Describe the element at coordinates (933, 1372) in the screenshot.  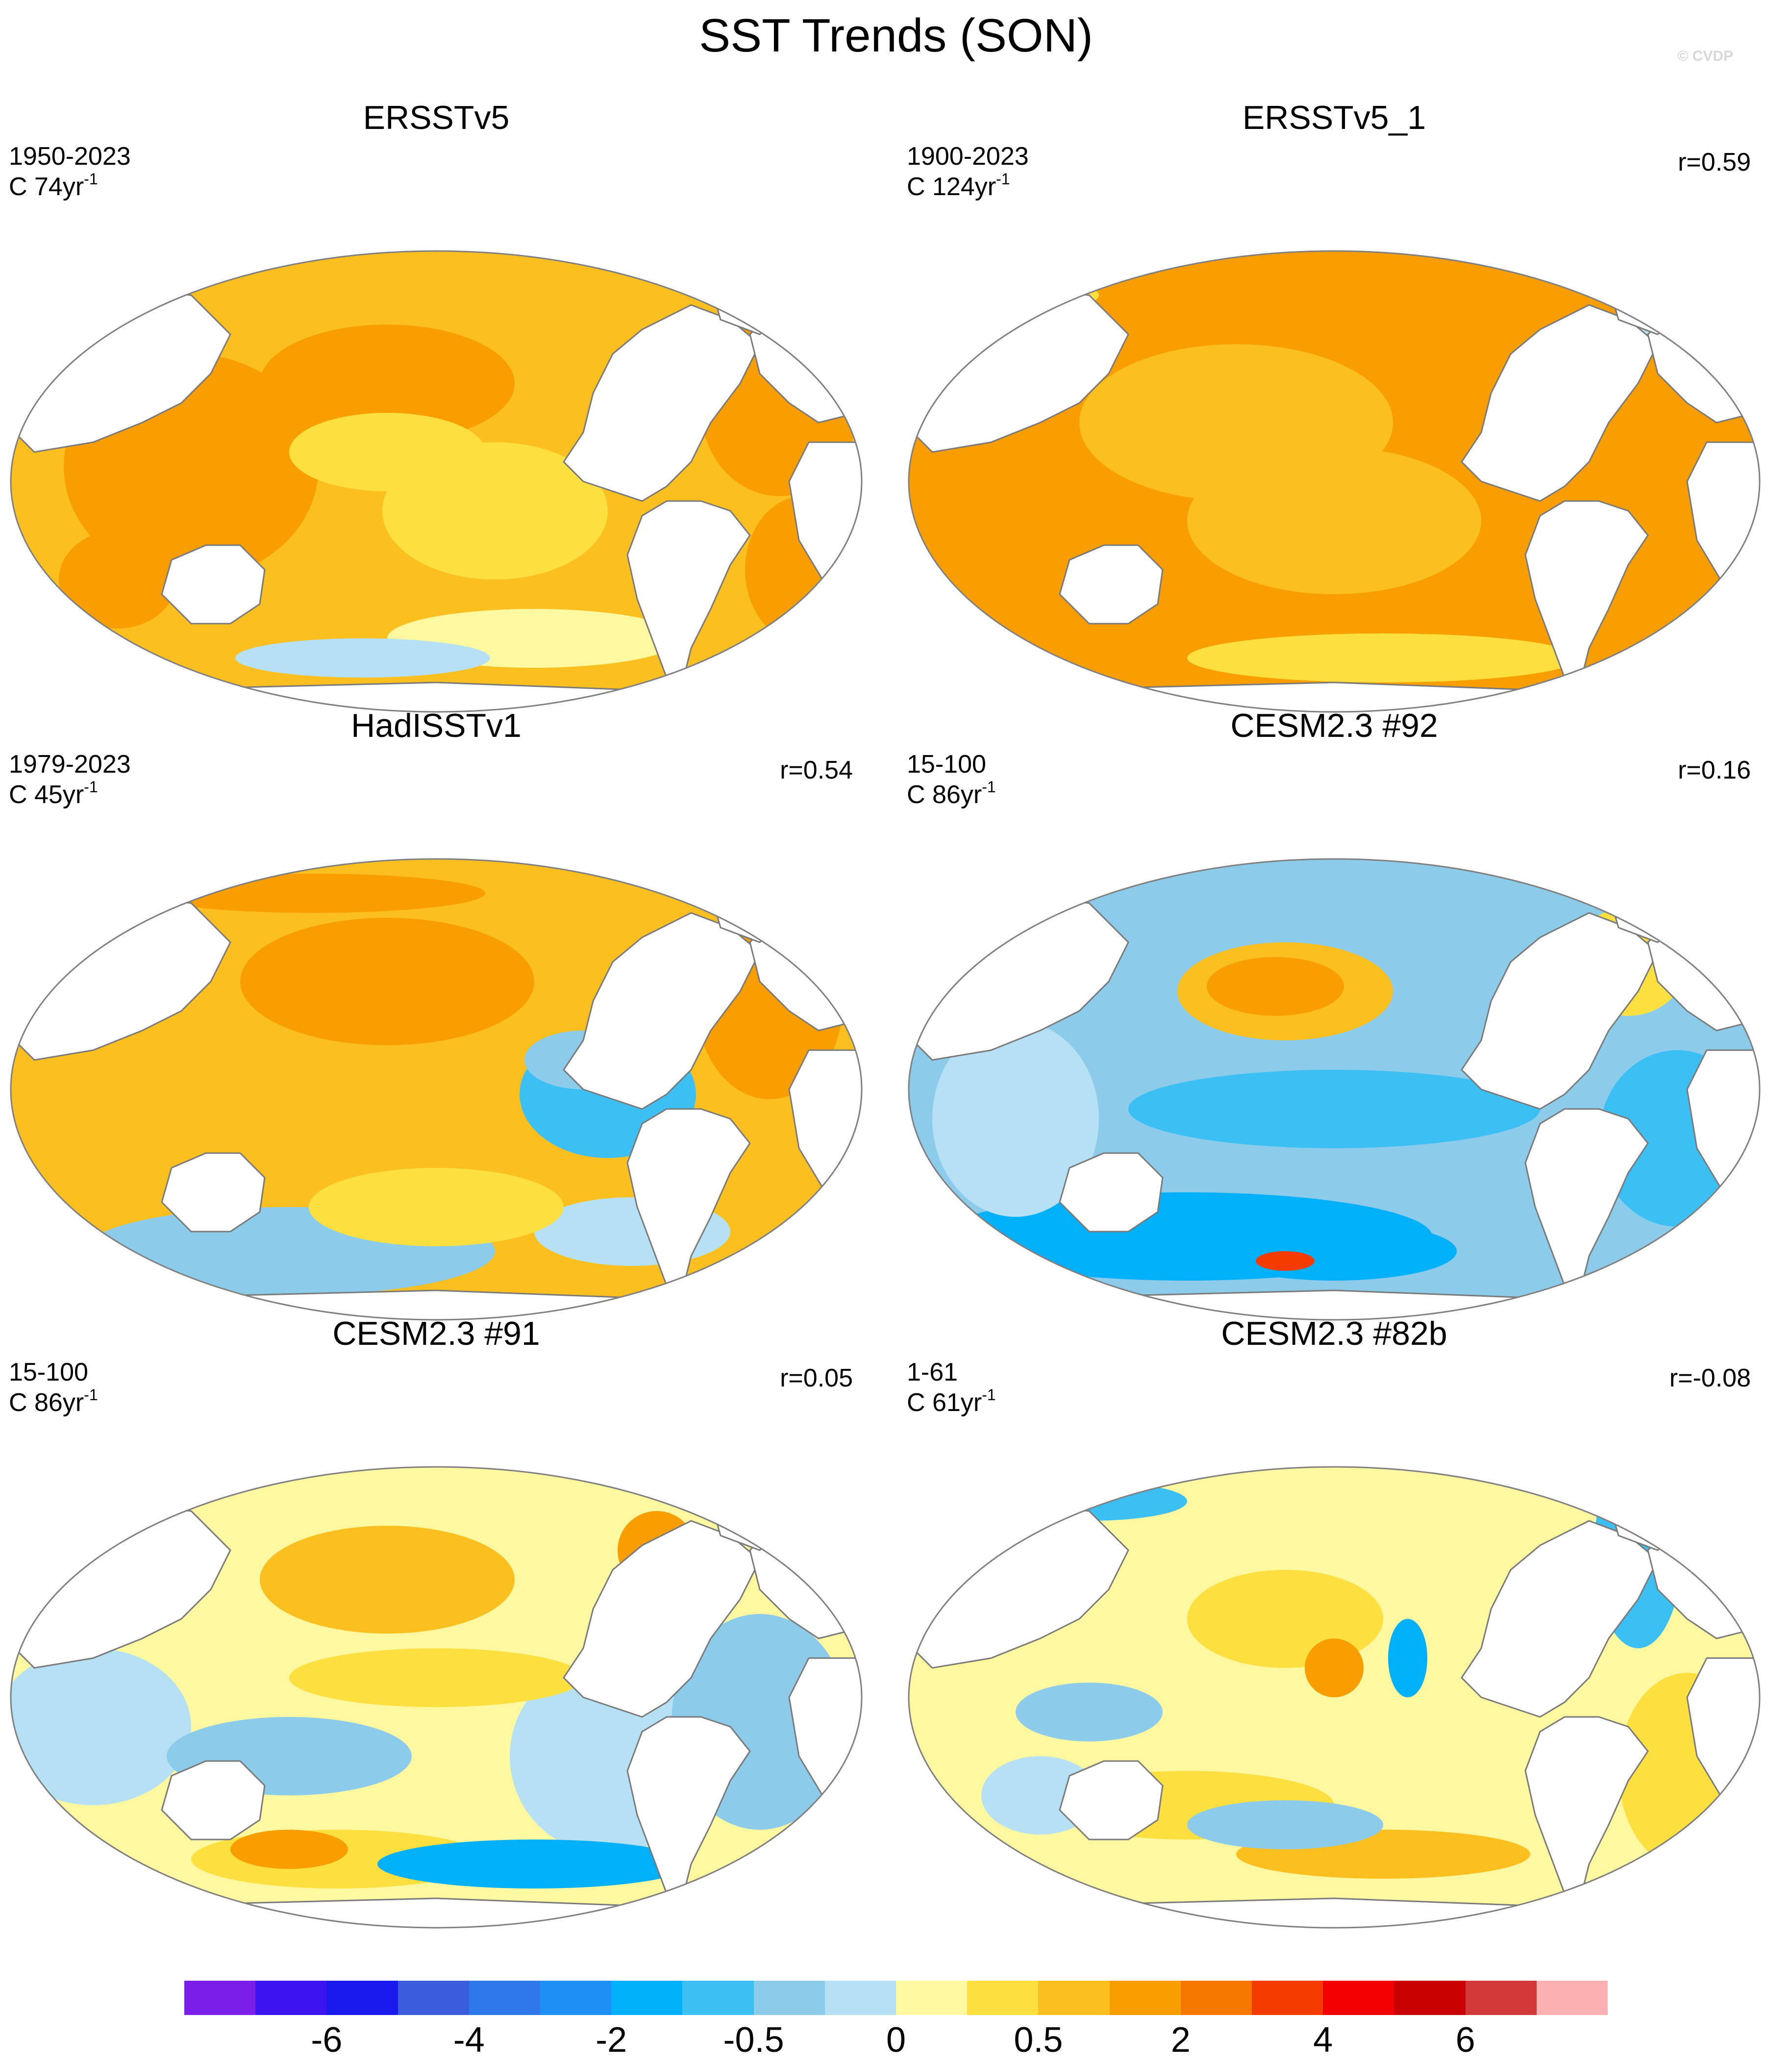
I see `period-range: 1-61` at that location.